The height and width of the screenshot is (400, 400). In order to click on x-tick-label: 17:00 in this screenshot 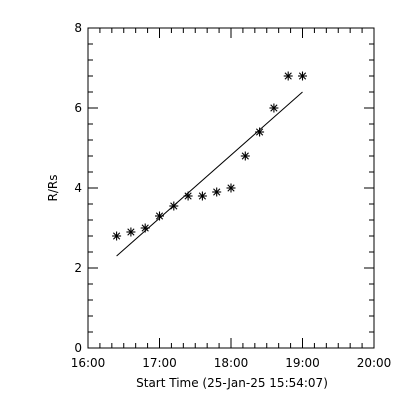, I will do `click(159, 363)`.